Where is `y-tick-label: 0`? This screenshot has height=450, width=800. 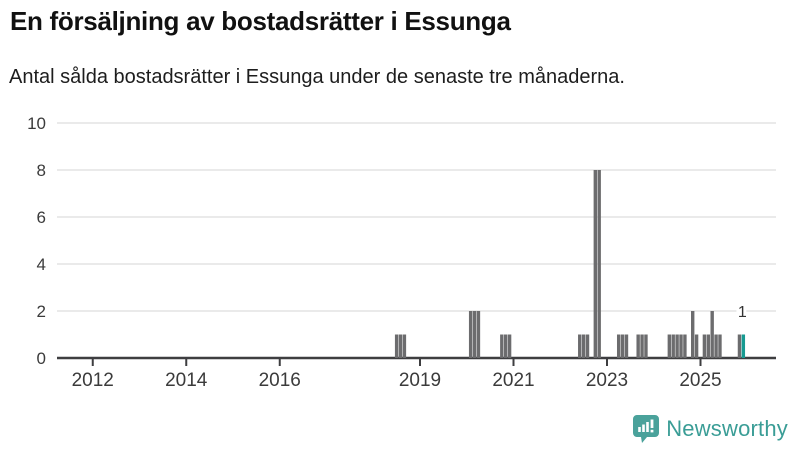
y-tick-label: 0 is located at coordinates (41, 358).